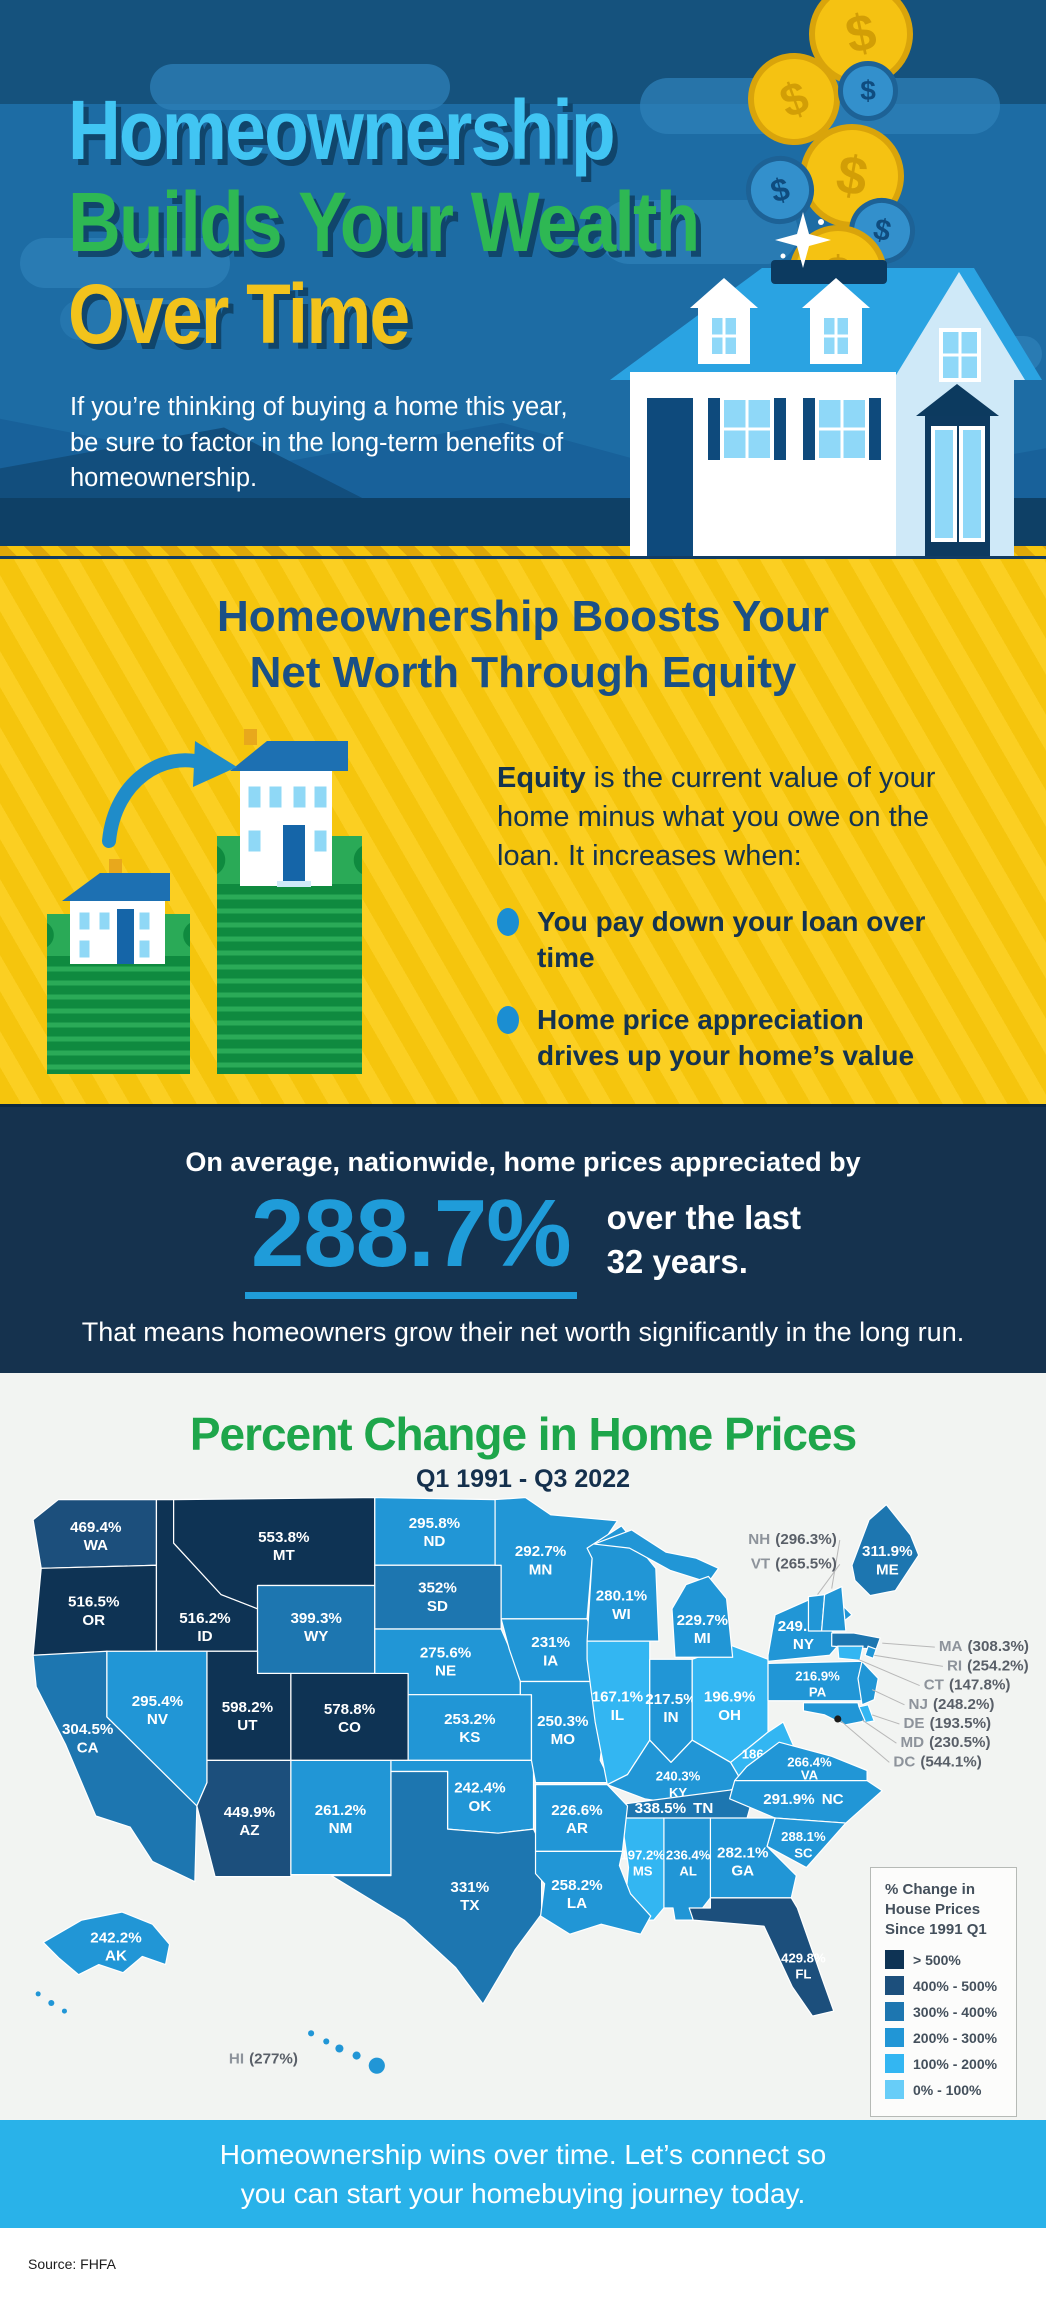  Describe the element at coordinates (284, 1555) in the screenshot. I see `state-MT-abbr: MT` at that location.